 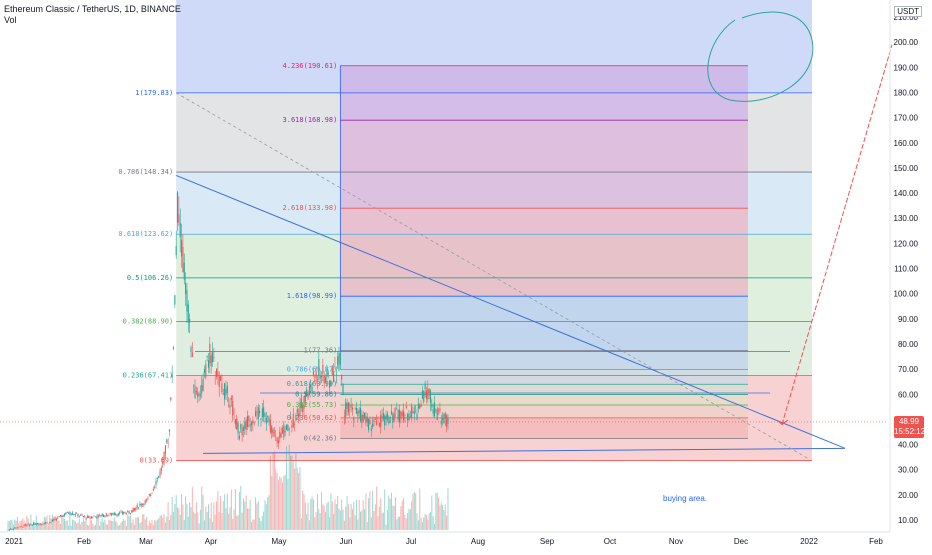 I want to click on bar-countdown: 15:52:12, so click(x=910, y=431).